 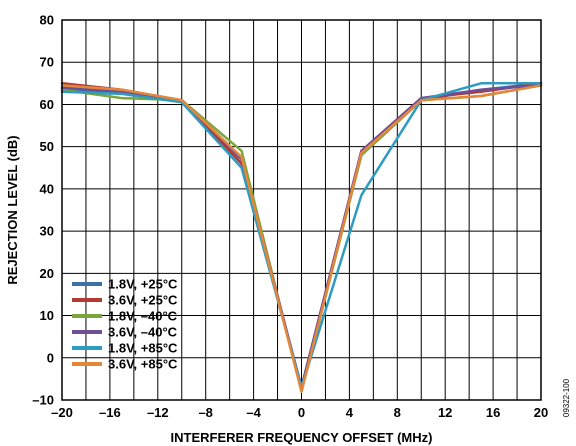 I want to click on y-tick-label: 40, so click(x=47, y=188).